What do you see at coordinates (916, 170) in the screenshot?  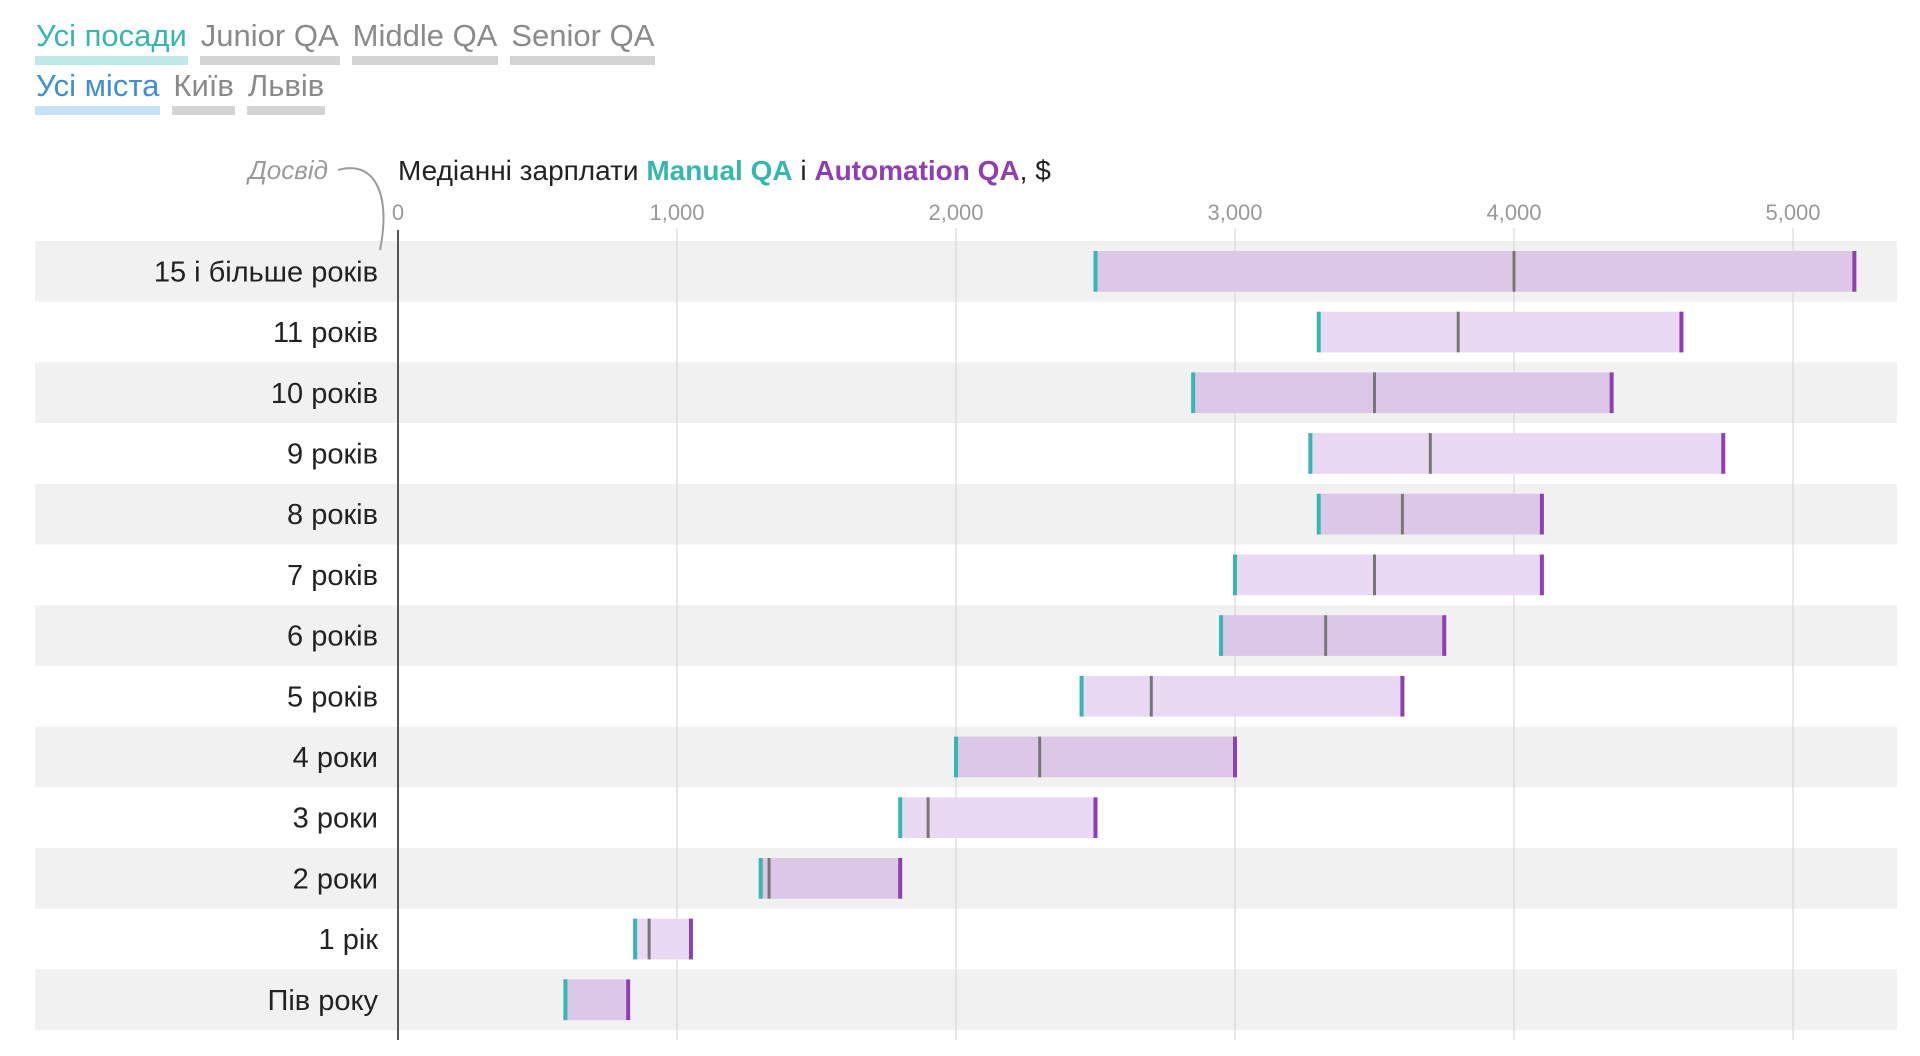 I see `chart-title-automation: Automation QA` at bounding box center [916, 170].